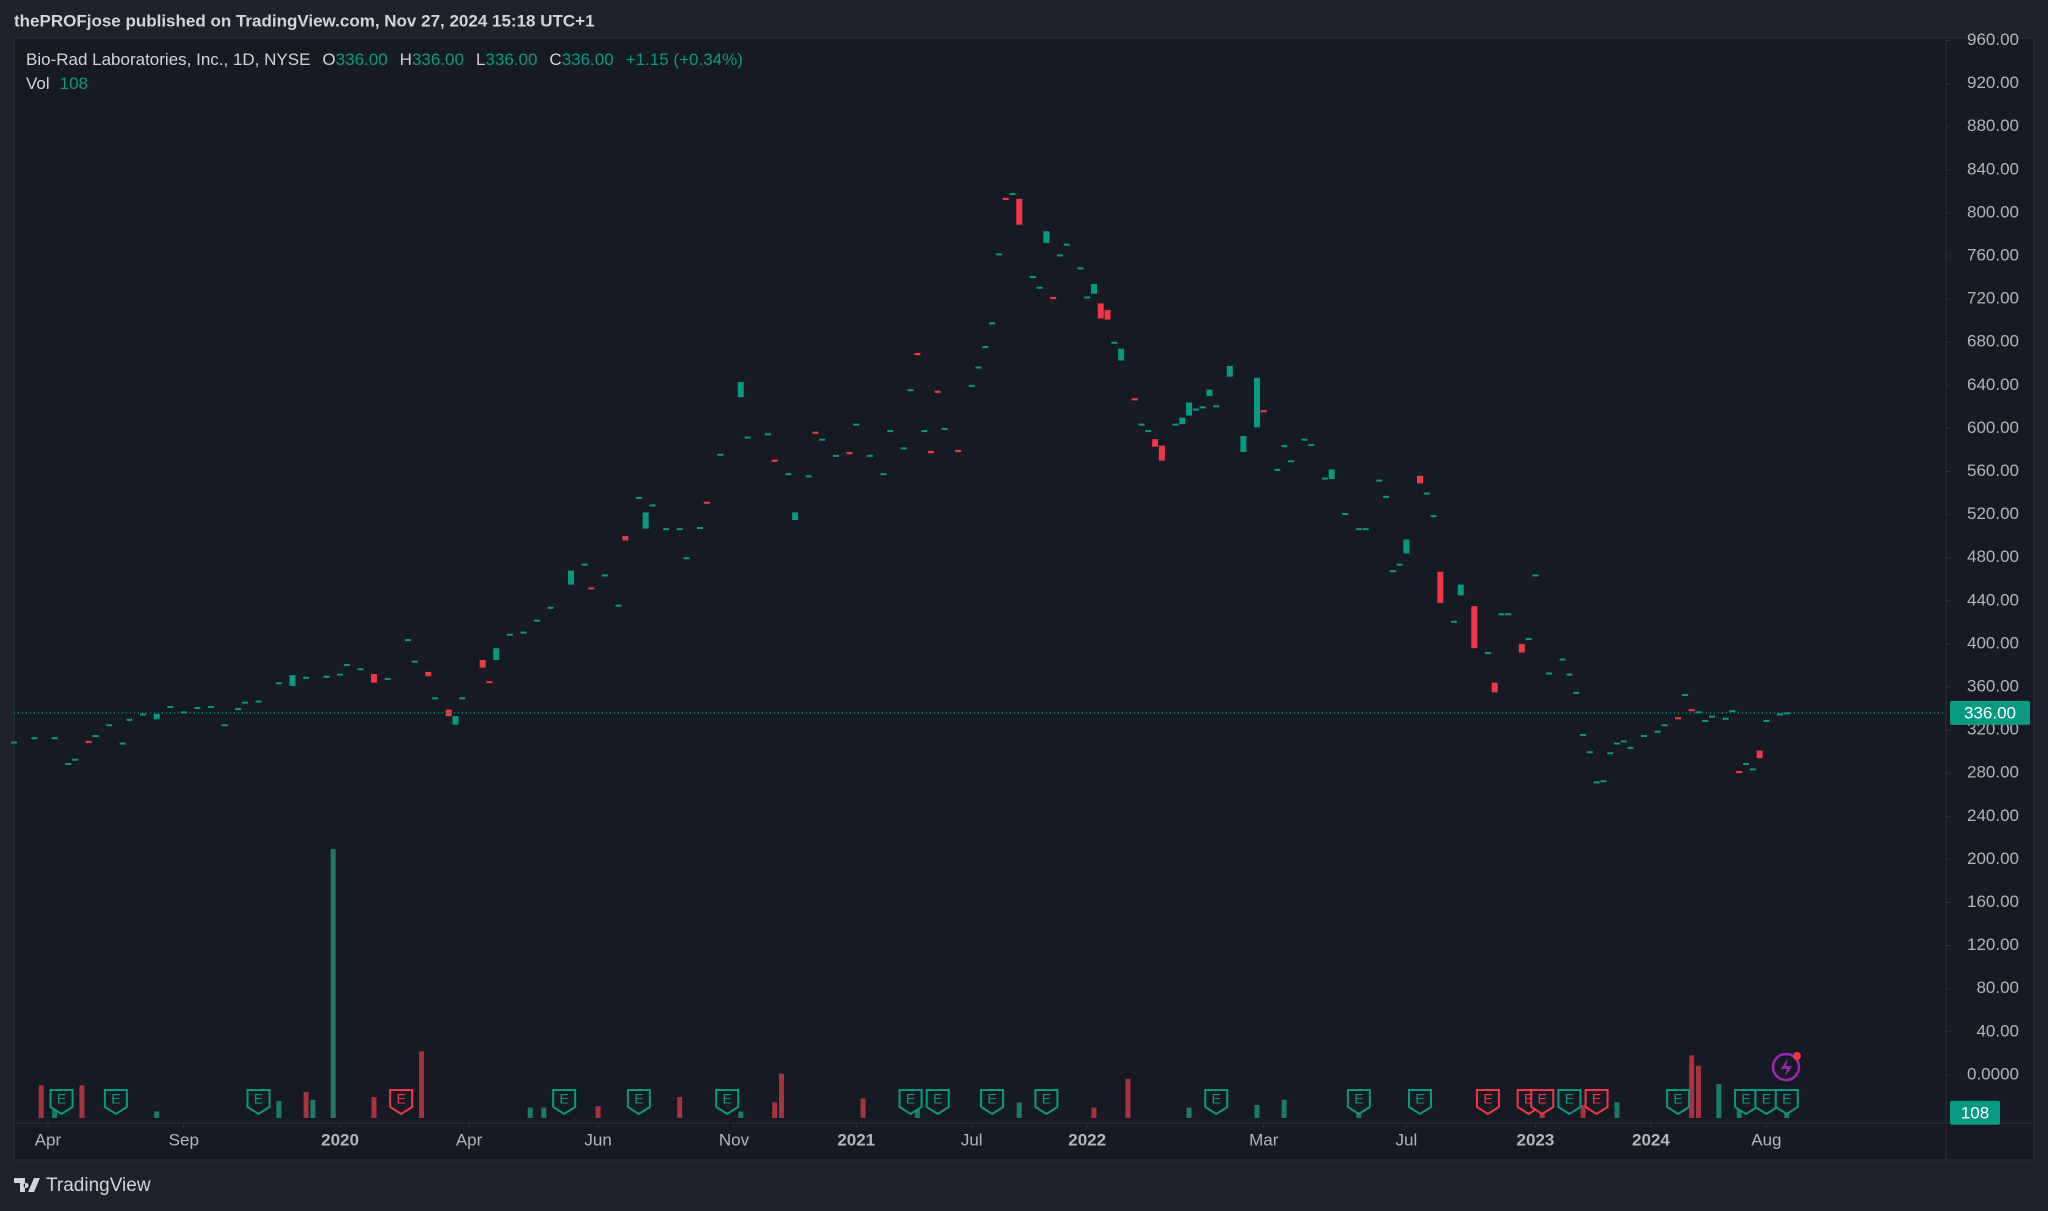 This screenshot has height=1211, width=2048. I want to click on logo-mark, so click(27, 1185).